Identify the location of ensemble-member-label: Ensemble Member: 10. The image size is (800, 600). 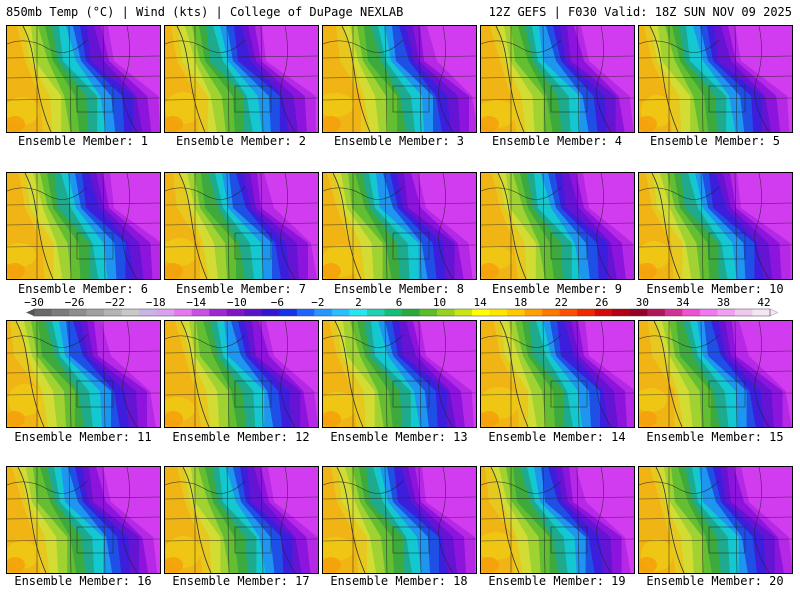
(715, 289).